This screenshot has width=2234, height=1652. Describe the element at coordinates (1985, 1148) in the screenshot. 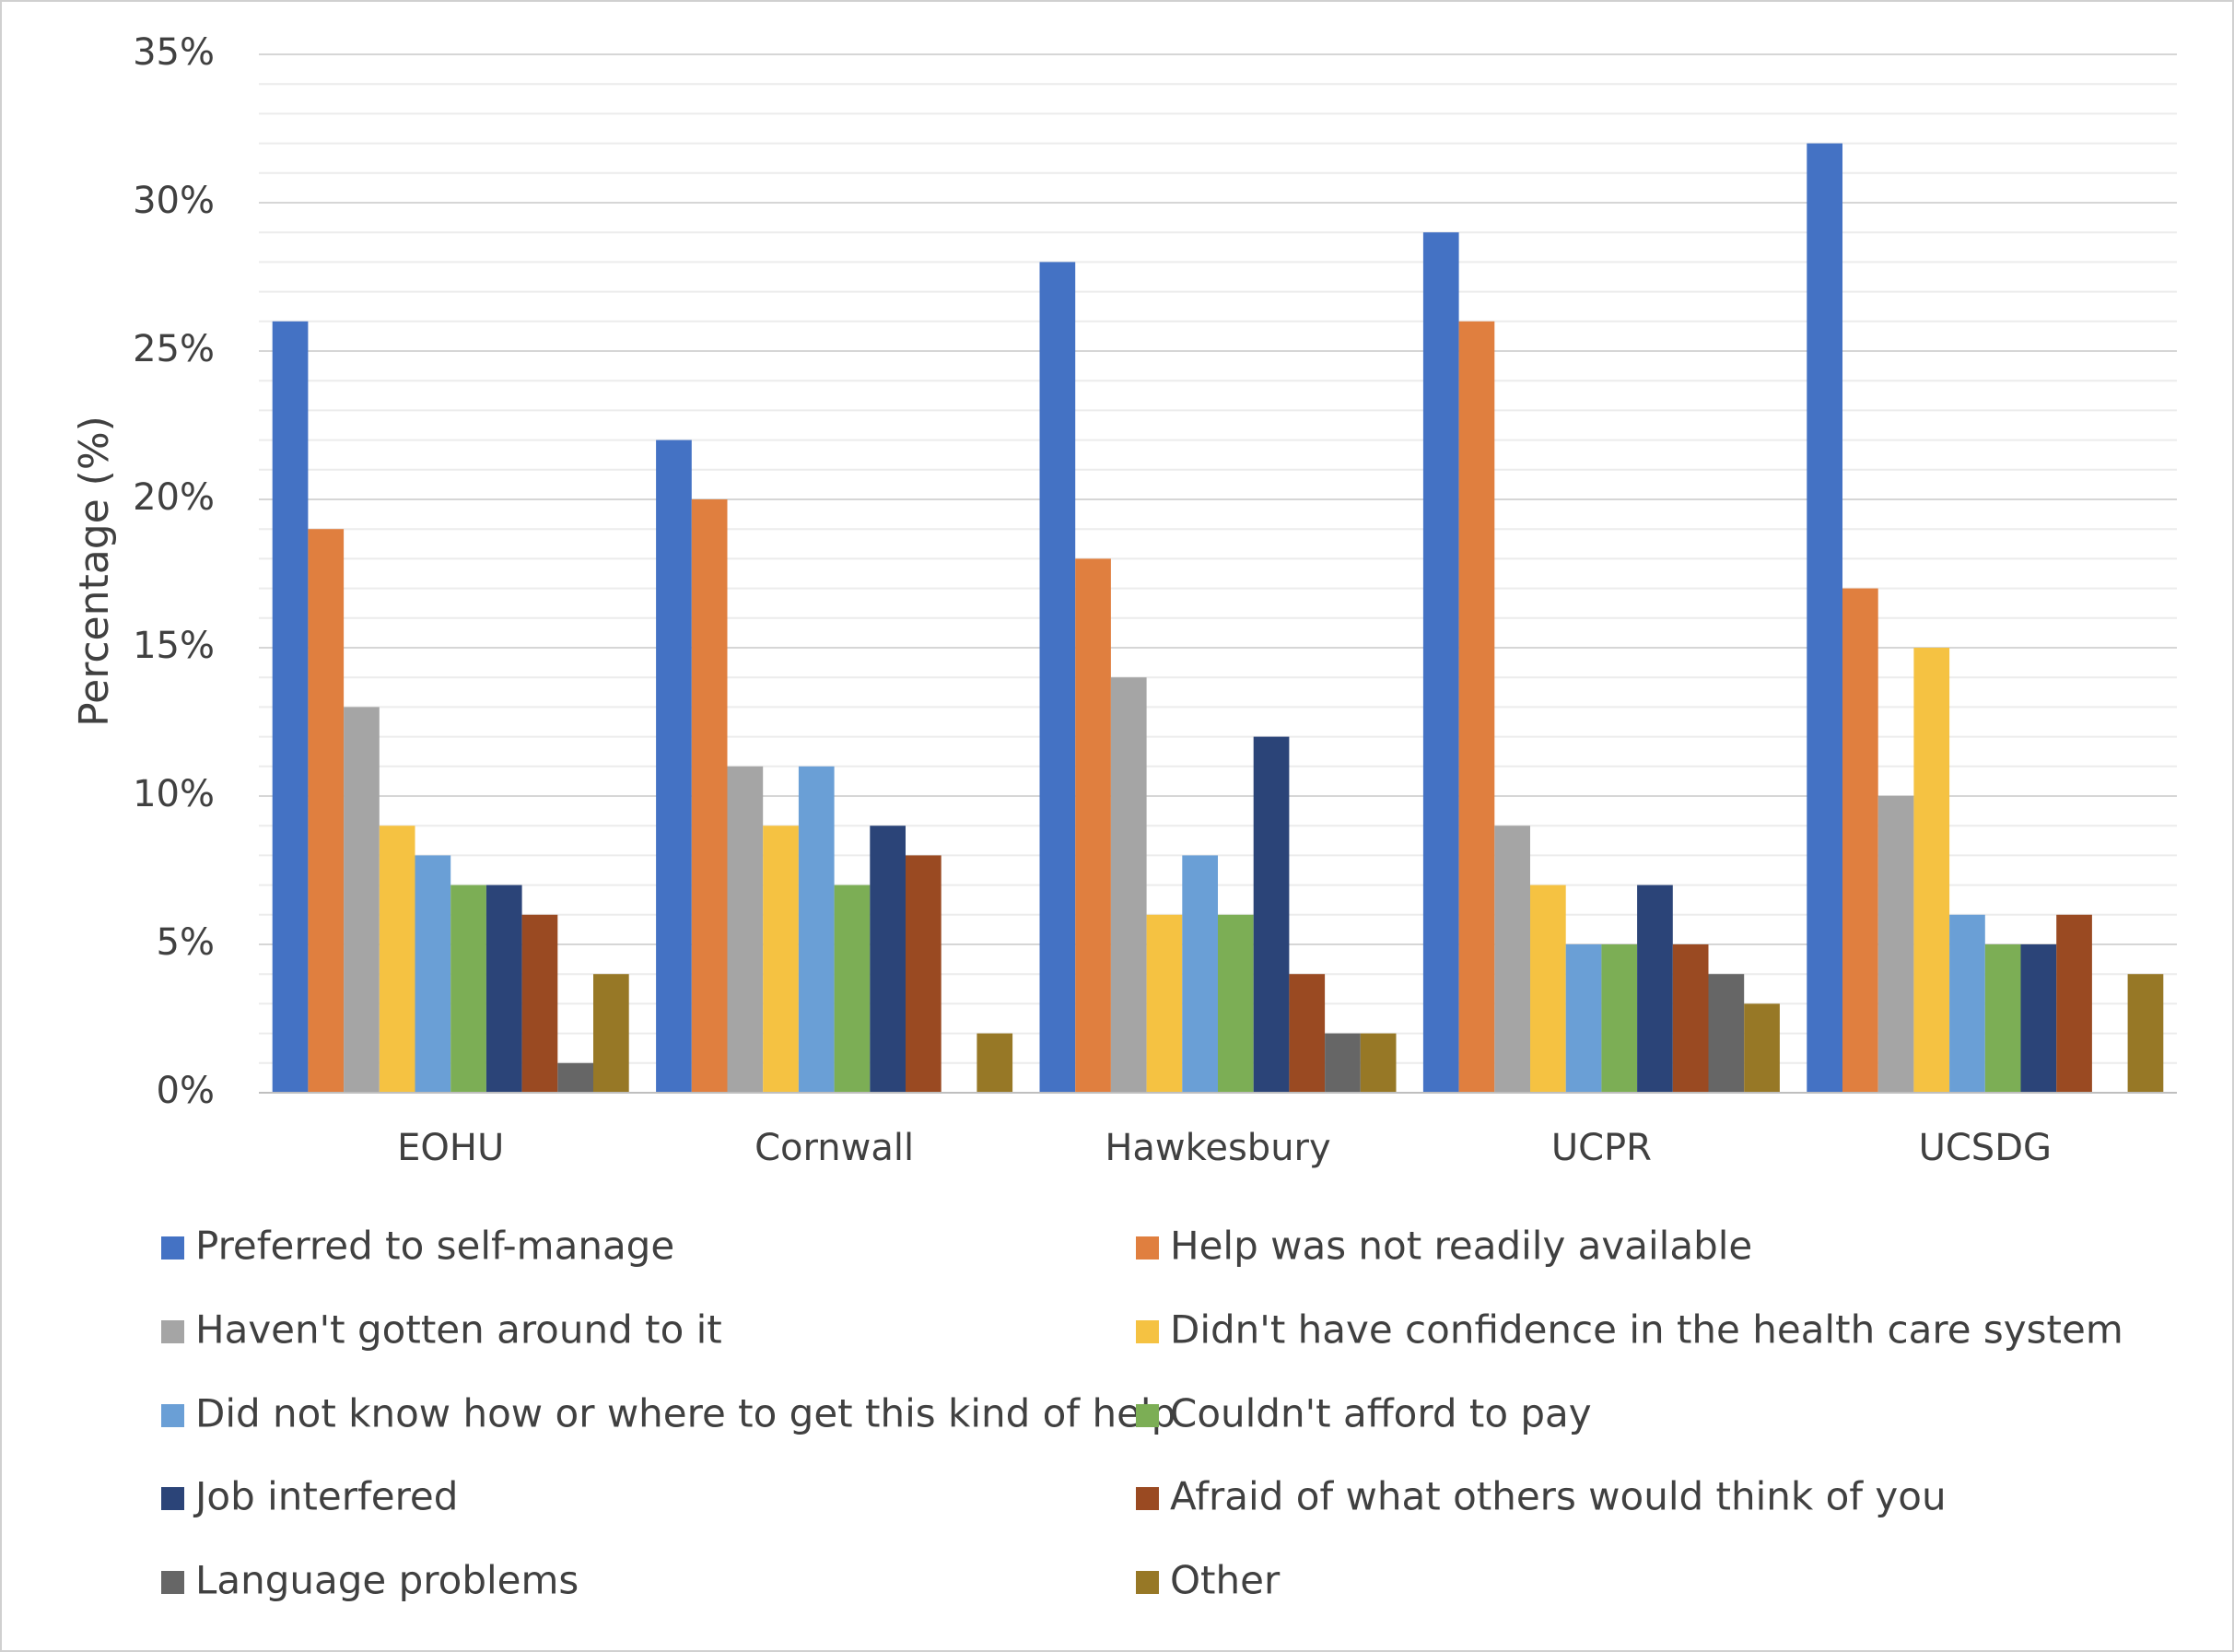

I see `x-tick-label: UCSDG` at that location.